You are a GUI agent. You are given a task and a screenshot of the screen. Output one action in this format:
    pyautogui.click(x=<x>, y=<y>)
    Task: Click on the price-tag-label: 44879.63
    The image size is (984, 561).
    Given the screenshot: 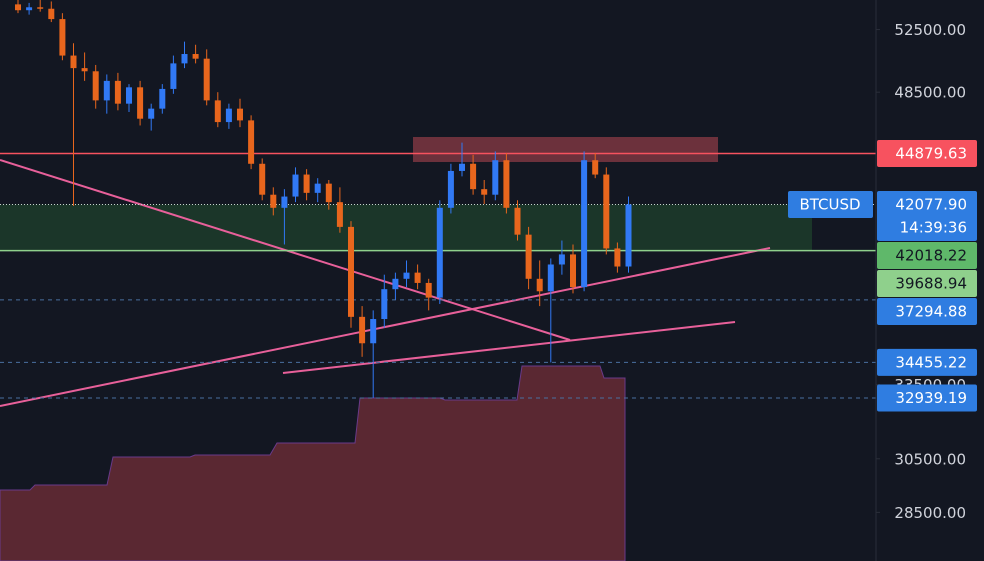 What is the action you would take?
    pyautogui.click(x=931, y=154)
    